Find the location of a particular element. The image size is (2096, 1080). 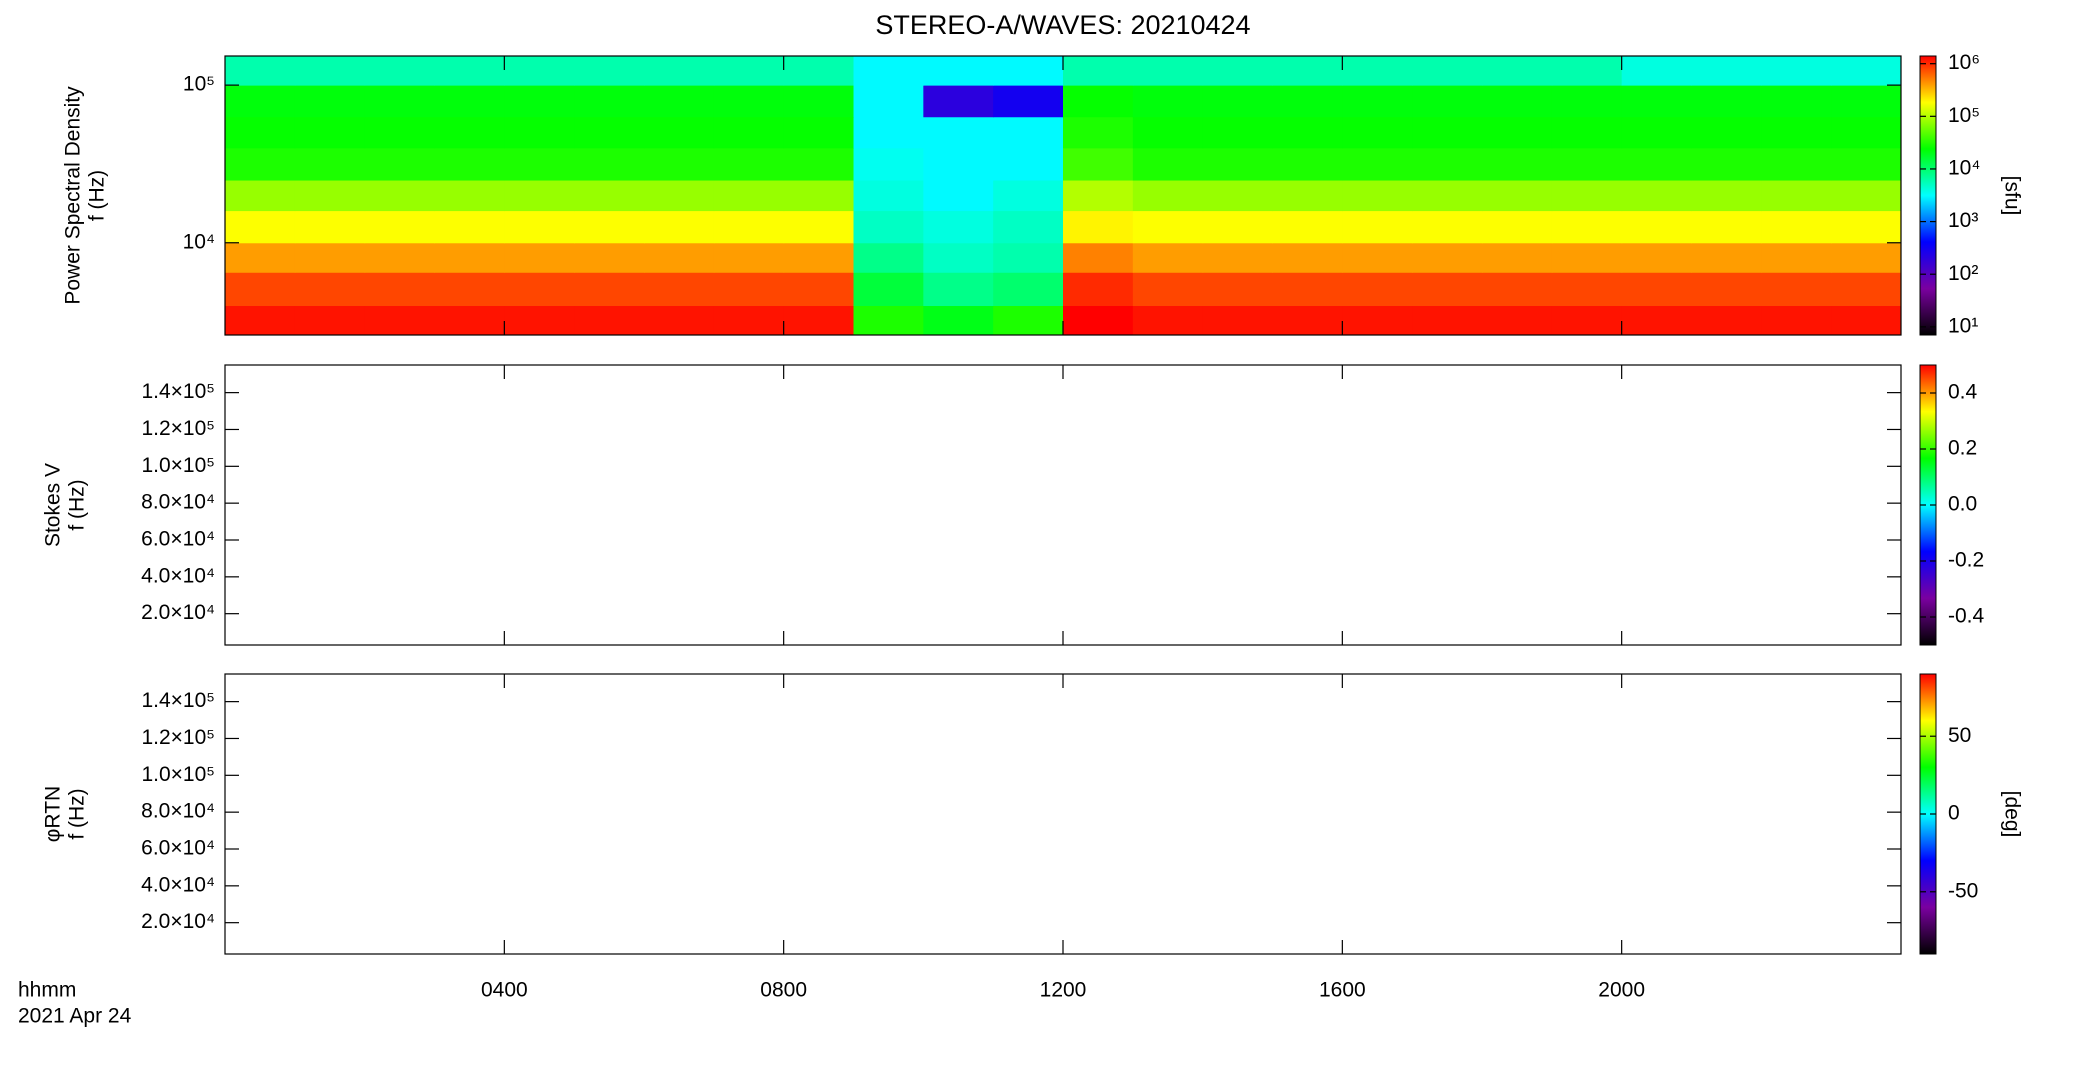

y-tick-label: 1.2×10⁵ is located at coordinates (178, 428).